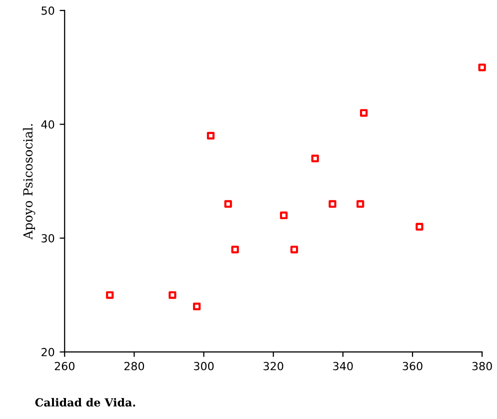  I want to click on y-axis-title: Apoyo Psicosocial., so click(29, 182).